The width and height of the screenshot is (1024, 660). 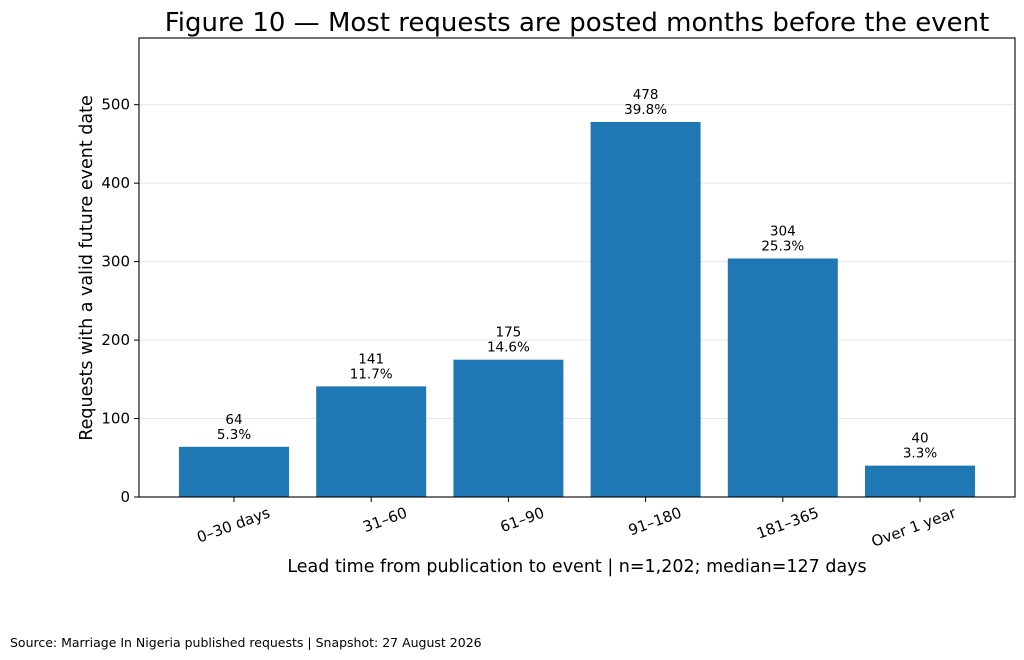 What do you see at coordinates (914, 527) in the screenshot?
I see `x-tick-label: Over 1 year` at bounding box center [914, 527].